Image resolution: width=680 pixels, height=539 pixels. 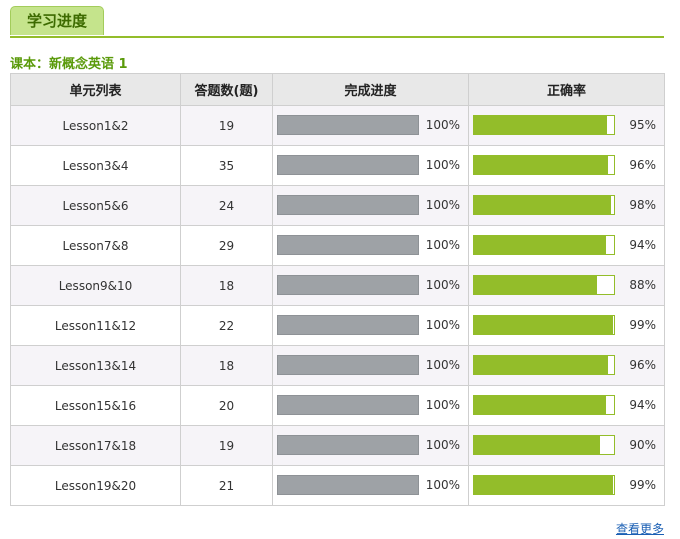 I want to click on accuracy-cell: 98%, so click(x=566, y=205).